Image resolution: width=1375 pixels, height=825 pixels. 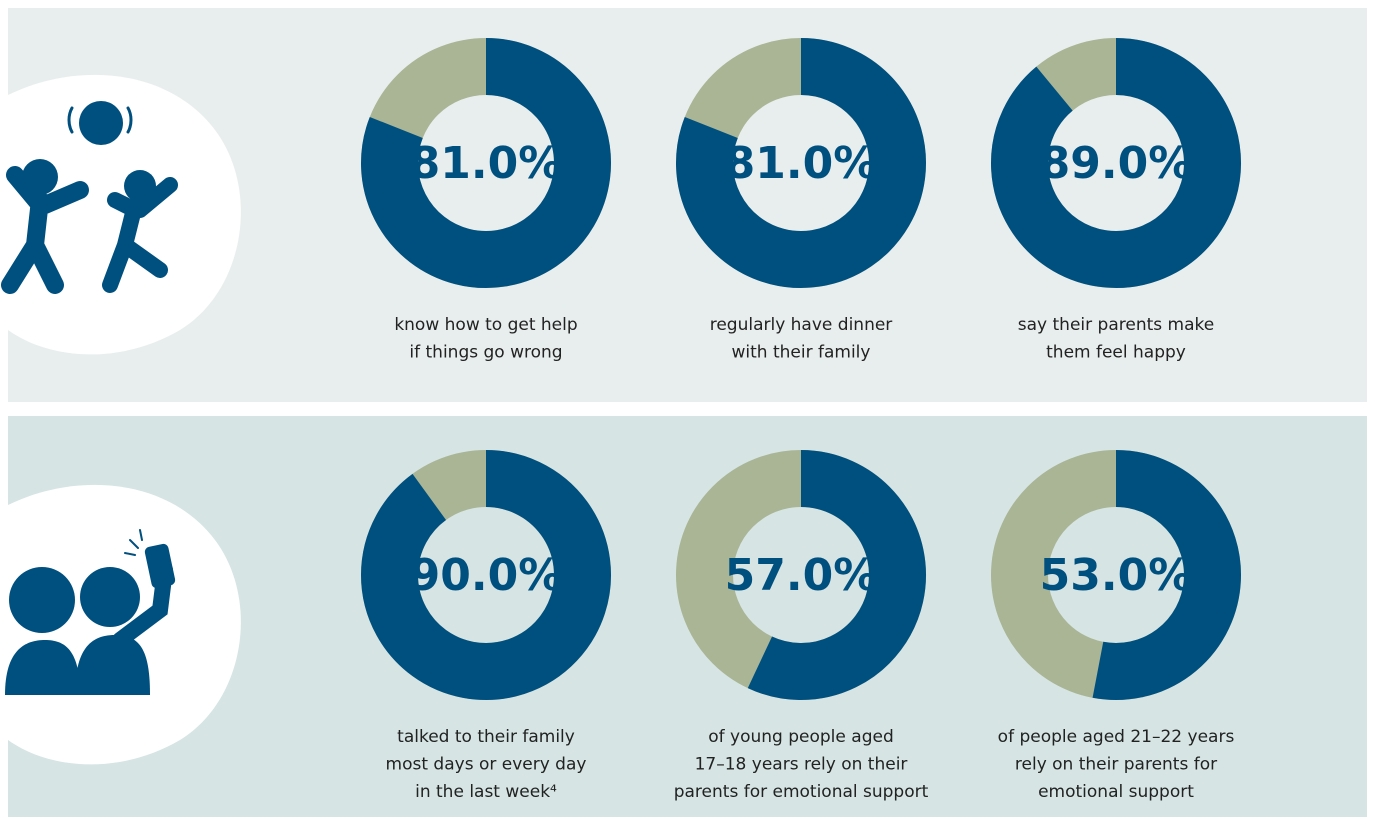 What do you see at coordinates (486, 792) in the screenshot?
I see `caption: in the last week⁴` at bounding box center [486, 792].